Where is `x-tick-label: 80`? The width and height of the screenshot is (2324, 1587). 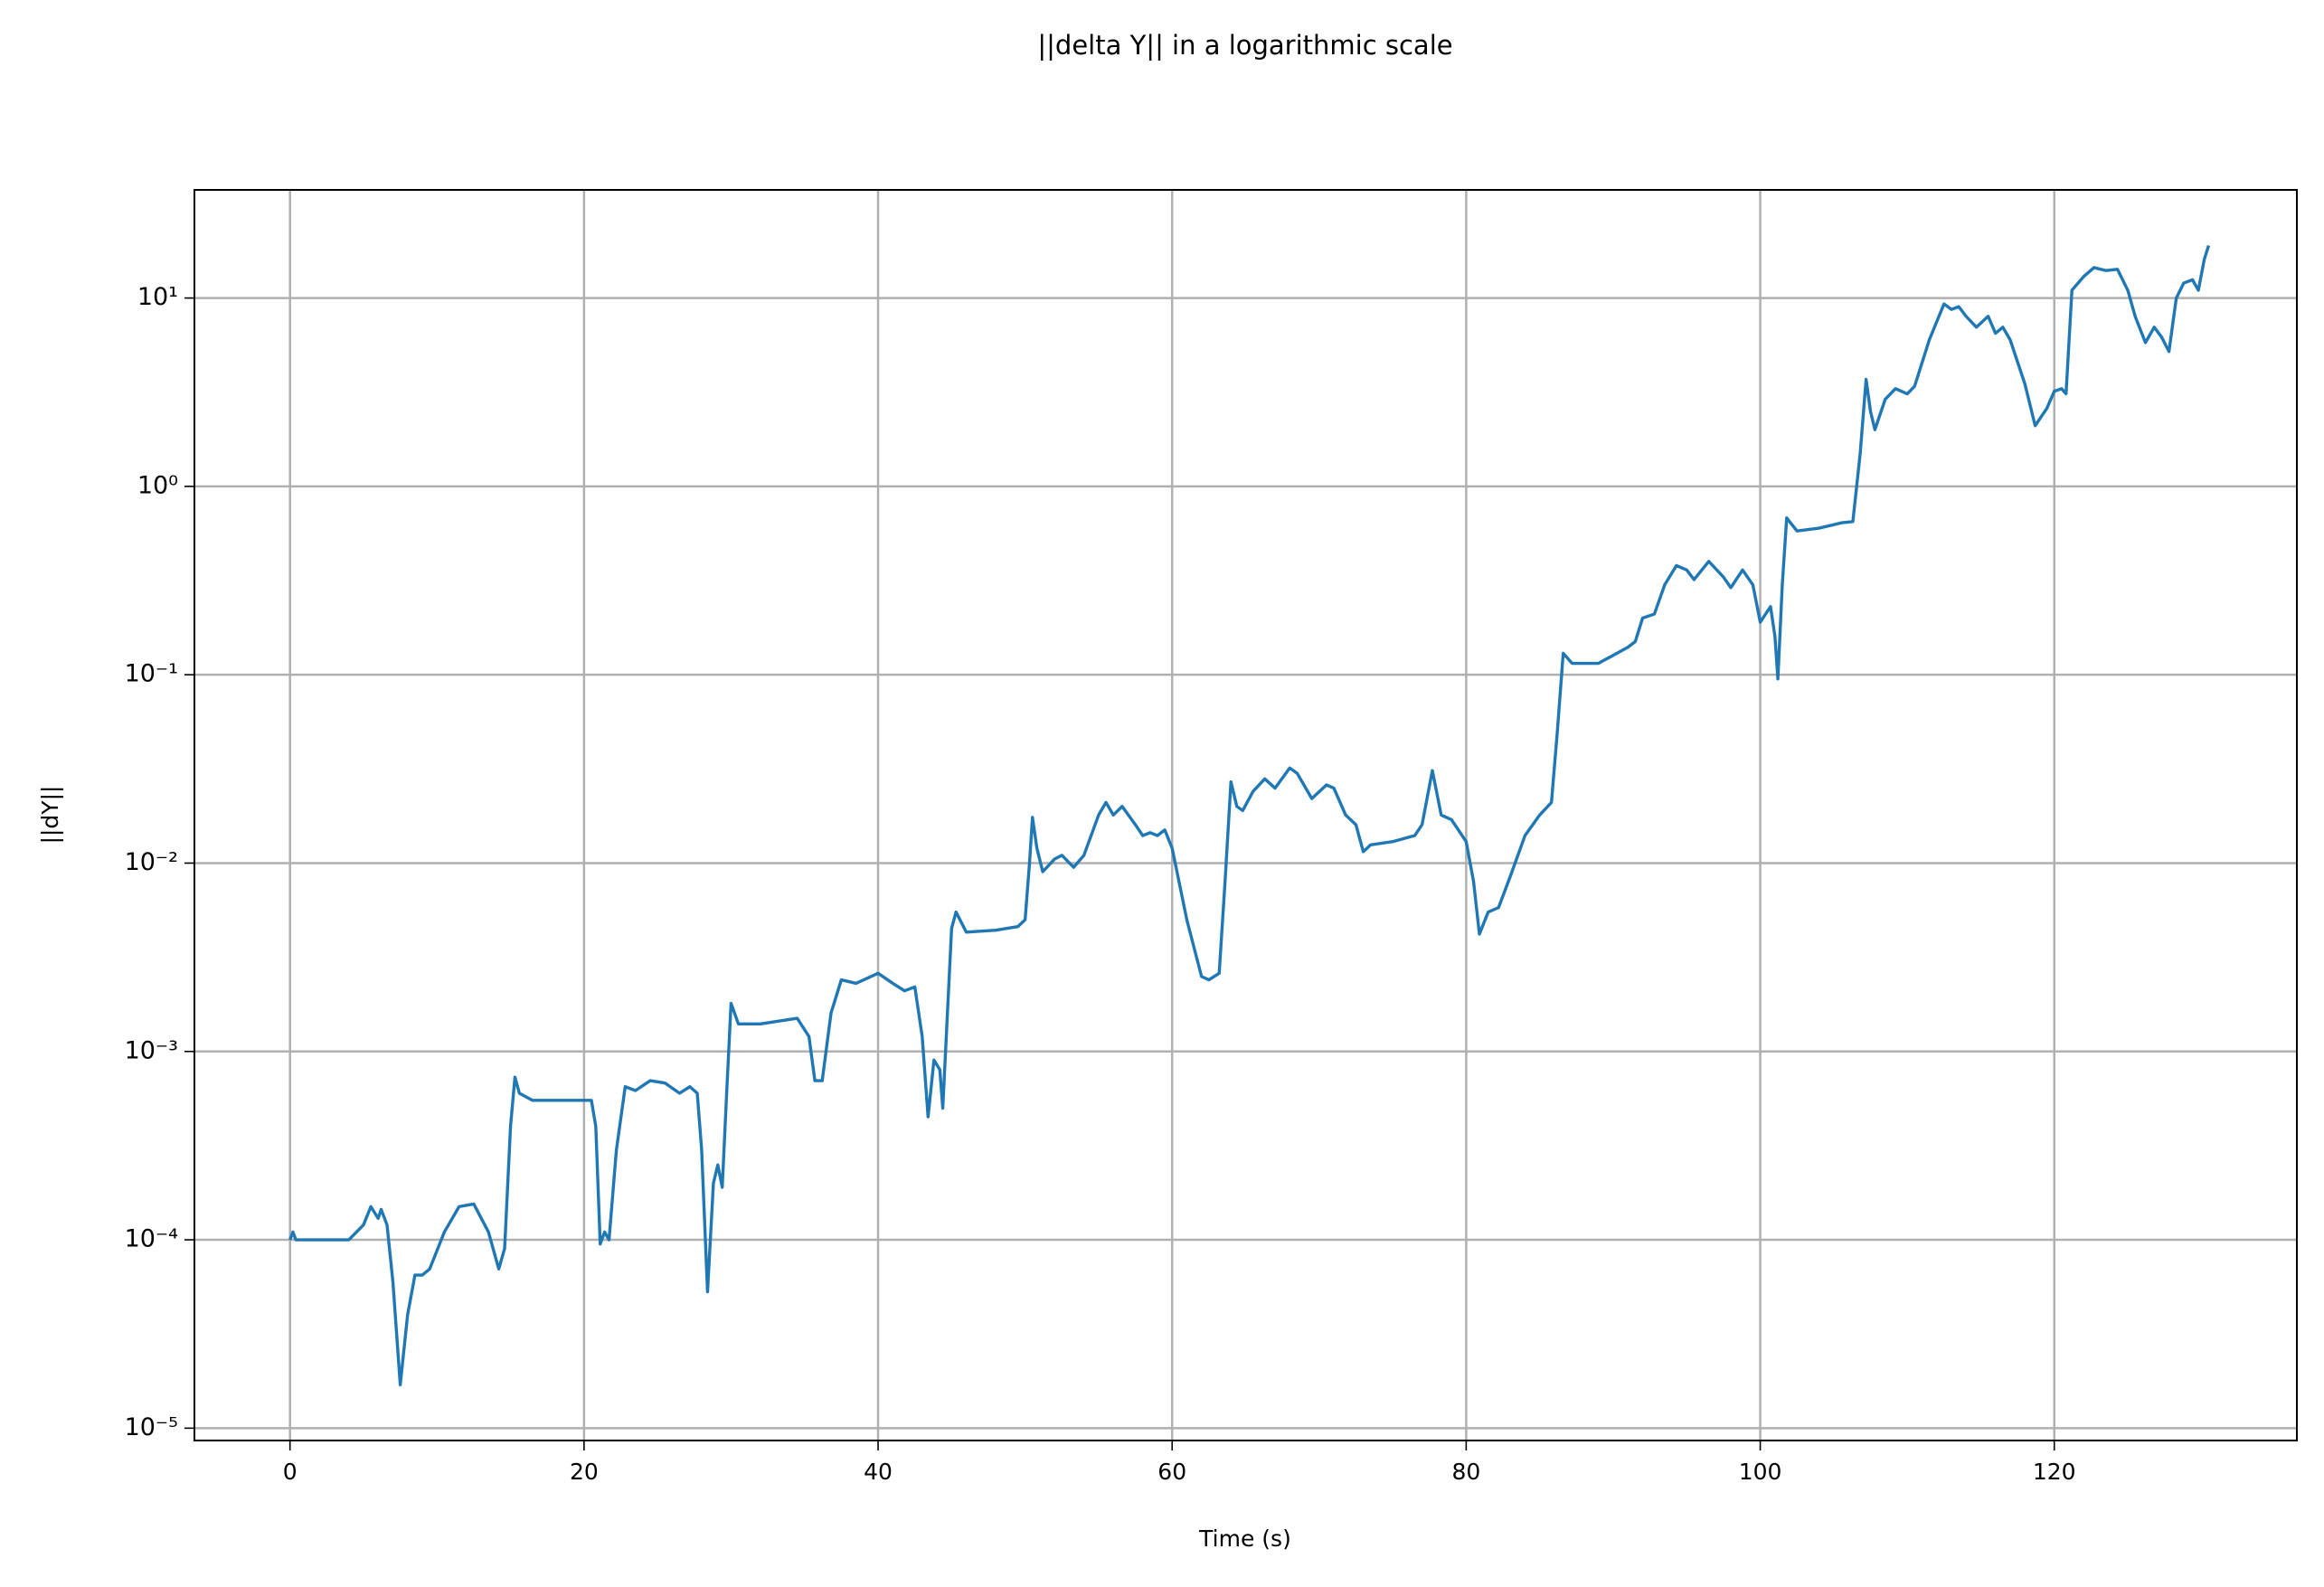 x-tick-label: 80 is located at coordinates (1466, 1472).